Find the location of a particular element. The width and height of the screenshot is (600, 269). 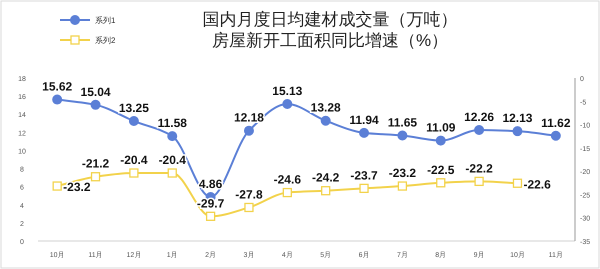

data-label: 11.94 is located at coordinates (364, 119).